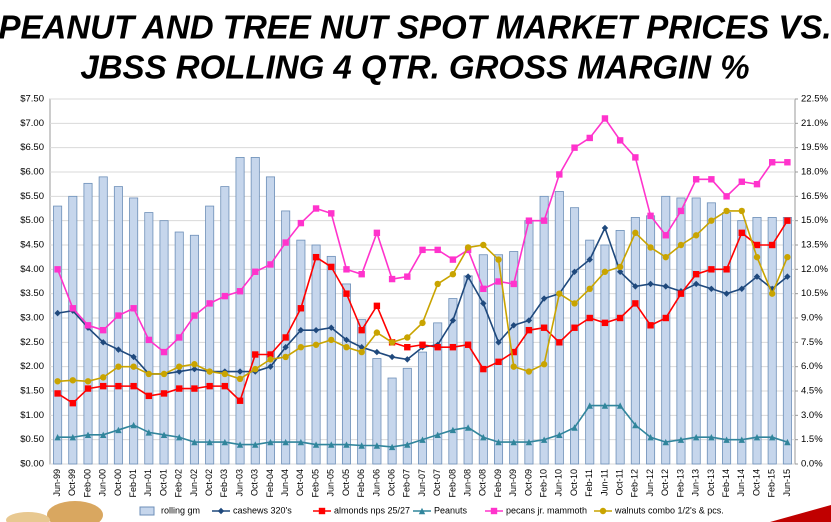 Image resolution: width=831 pixels, height=522 pixels. I want to click on x-tick-label: Feb-13, so click(680, 483).